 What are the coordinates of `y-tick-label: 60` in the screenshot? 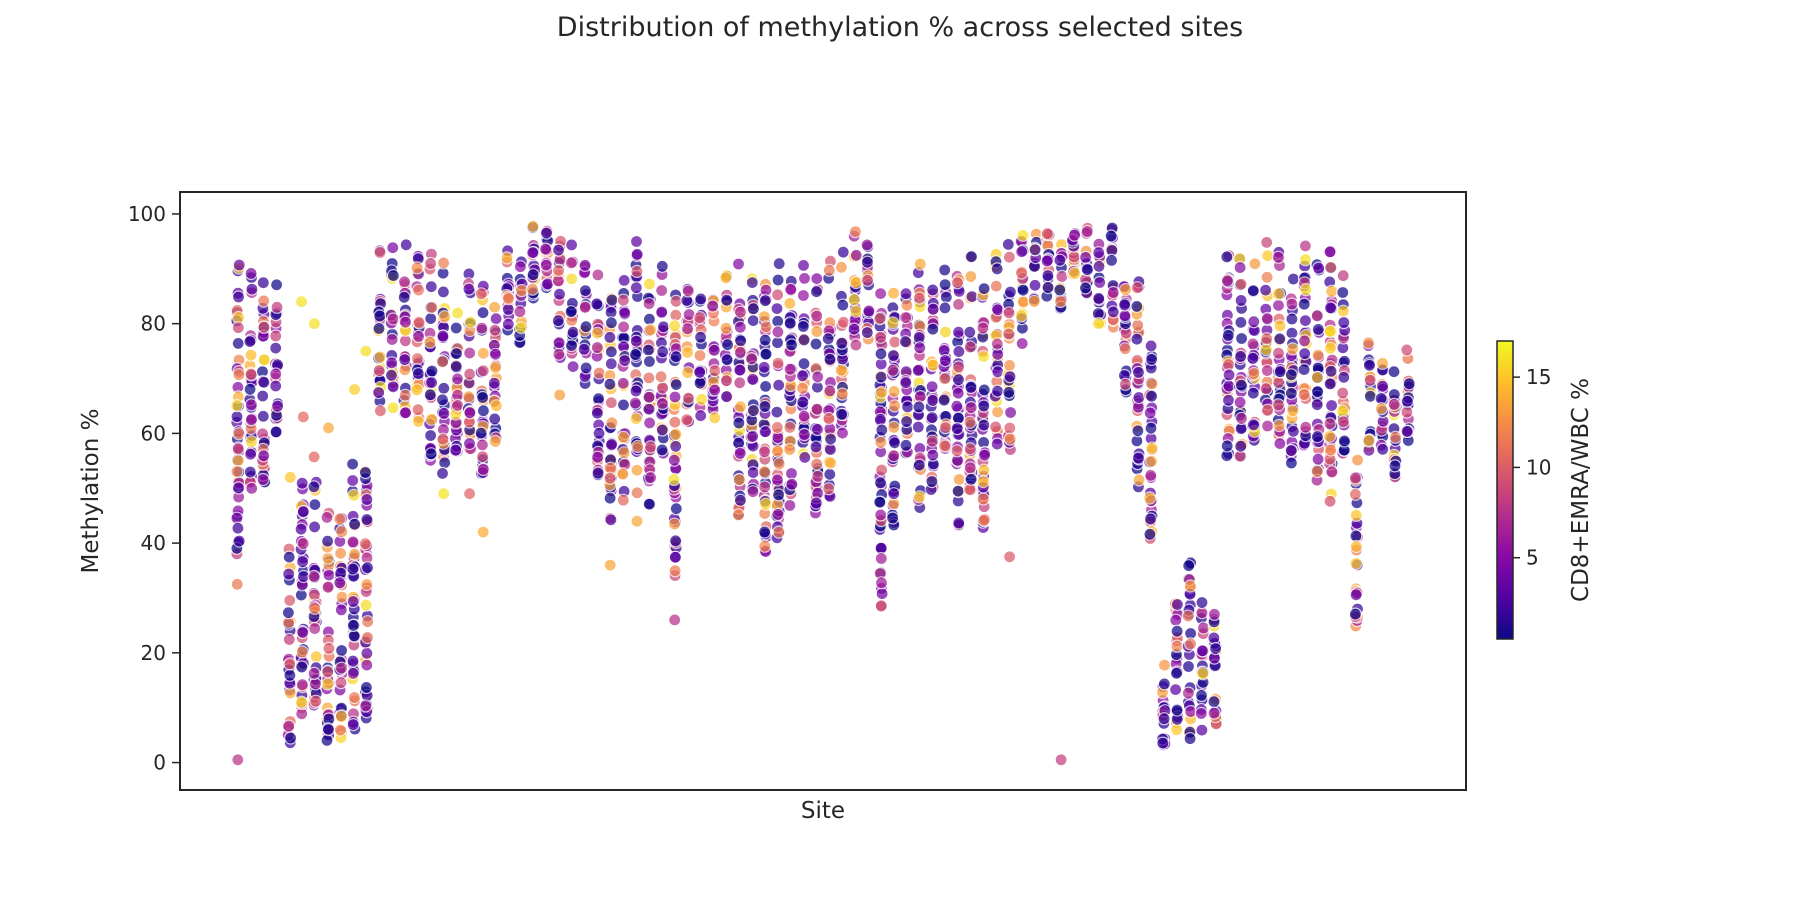 It's located at (153, 433).